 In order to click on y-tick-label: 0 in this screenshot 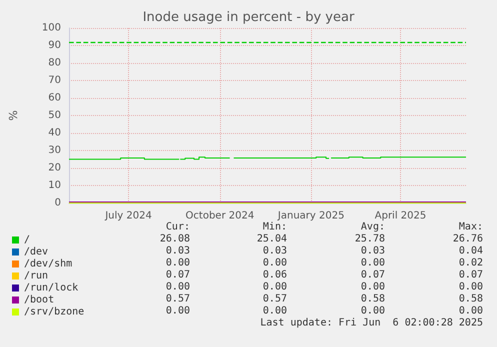, I will do `click(57, 203)`.